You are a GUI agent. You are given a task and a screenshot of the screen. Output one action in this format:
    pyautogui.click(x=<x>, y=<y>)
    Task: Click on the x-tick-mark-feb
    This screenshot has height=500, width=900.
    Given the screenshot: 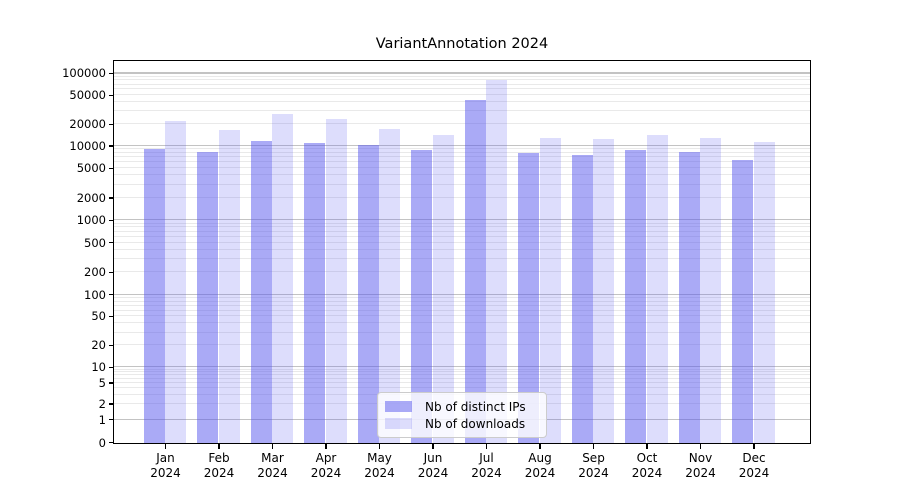 What is the action you would take?
    pyautogui.click(x=219, y=446)
    